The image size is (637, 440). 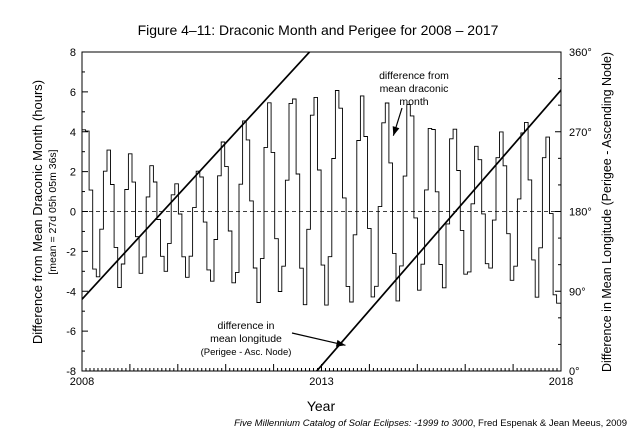 I want to click on y-tick-label: 6, so click(x=73, y=93).